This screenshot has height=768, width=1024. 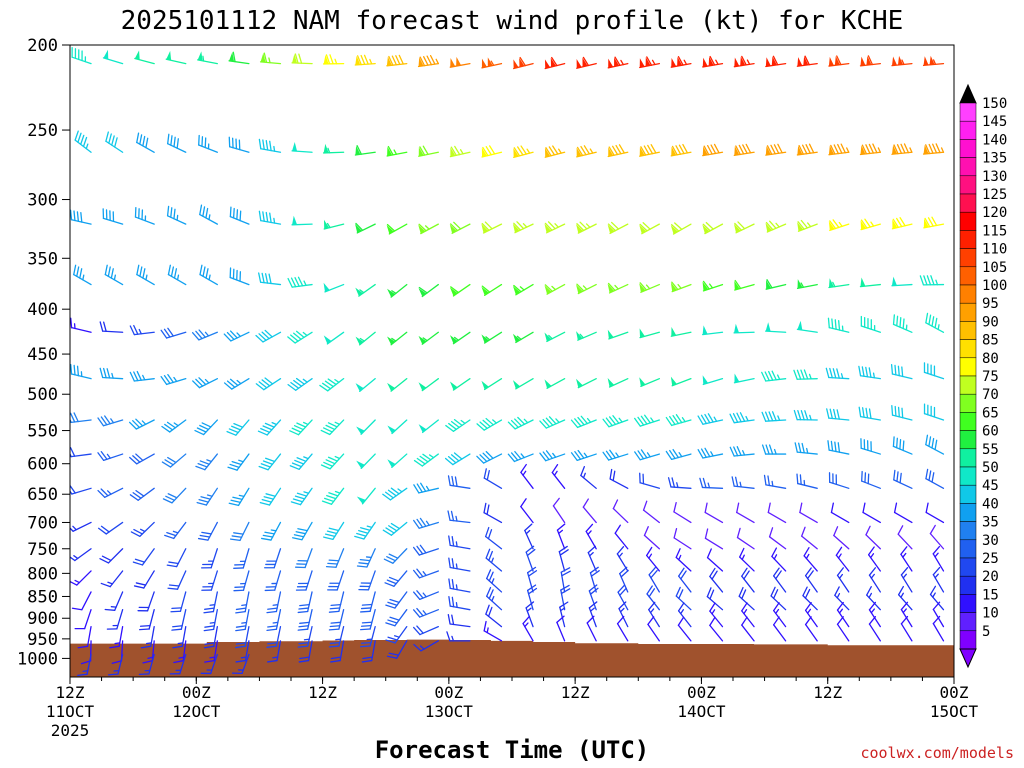 I want to click on y-tick-label: 650, so click(x=42, y=495).